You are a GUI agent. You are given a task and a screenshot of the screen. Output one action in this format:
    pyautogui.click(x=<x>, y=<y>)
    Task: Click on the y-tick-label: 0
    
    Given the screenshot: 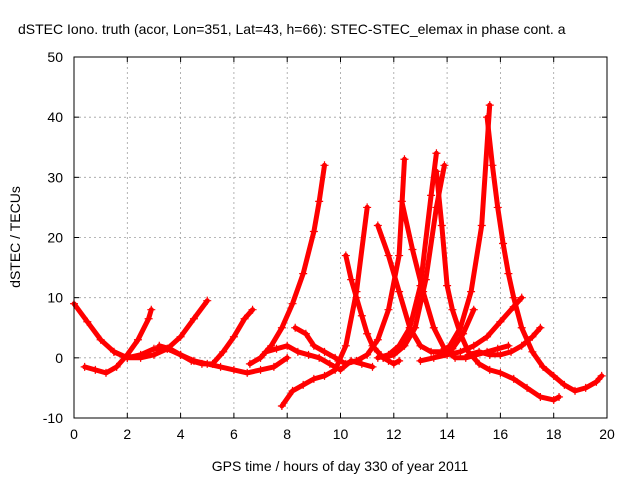 What is the action you would take?
    pyautogui.click(x=59, y=358)
    